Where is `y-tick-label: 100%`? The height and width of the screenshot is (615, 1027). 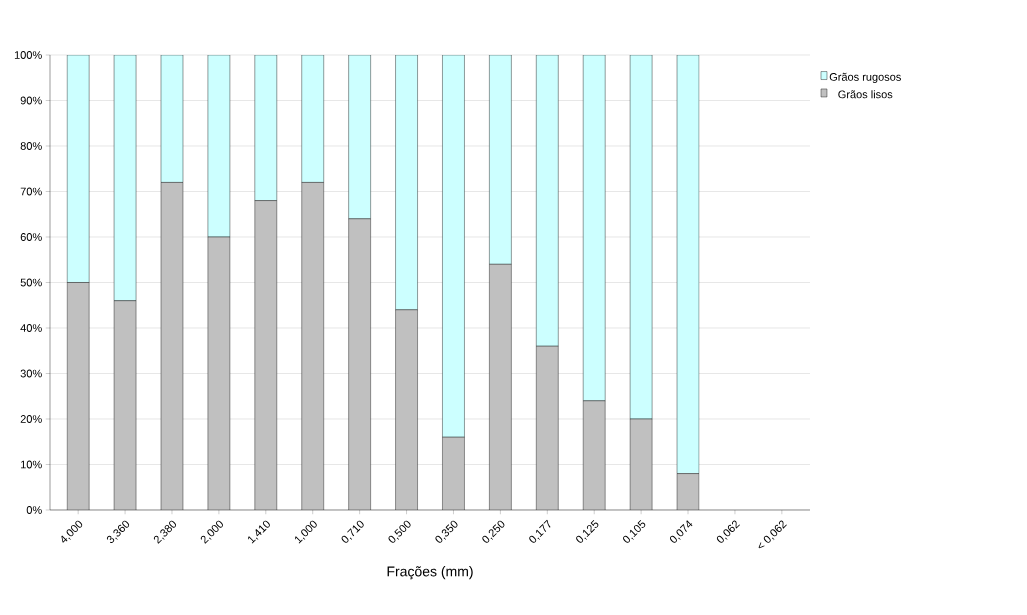 y-tick-label: 100% is located at coordinates (28, 55).